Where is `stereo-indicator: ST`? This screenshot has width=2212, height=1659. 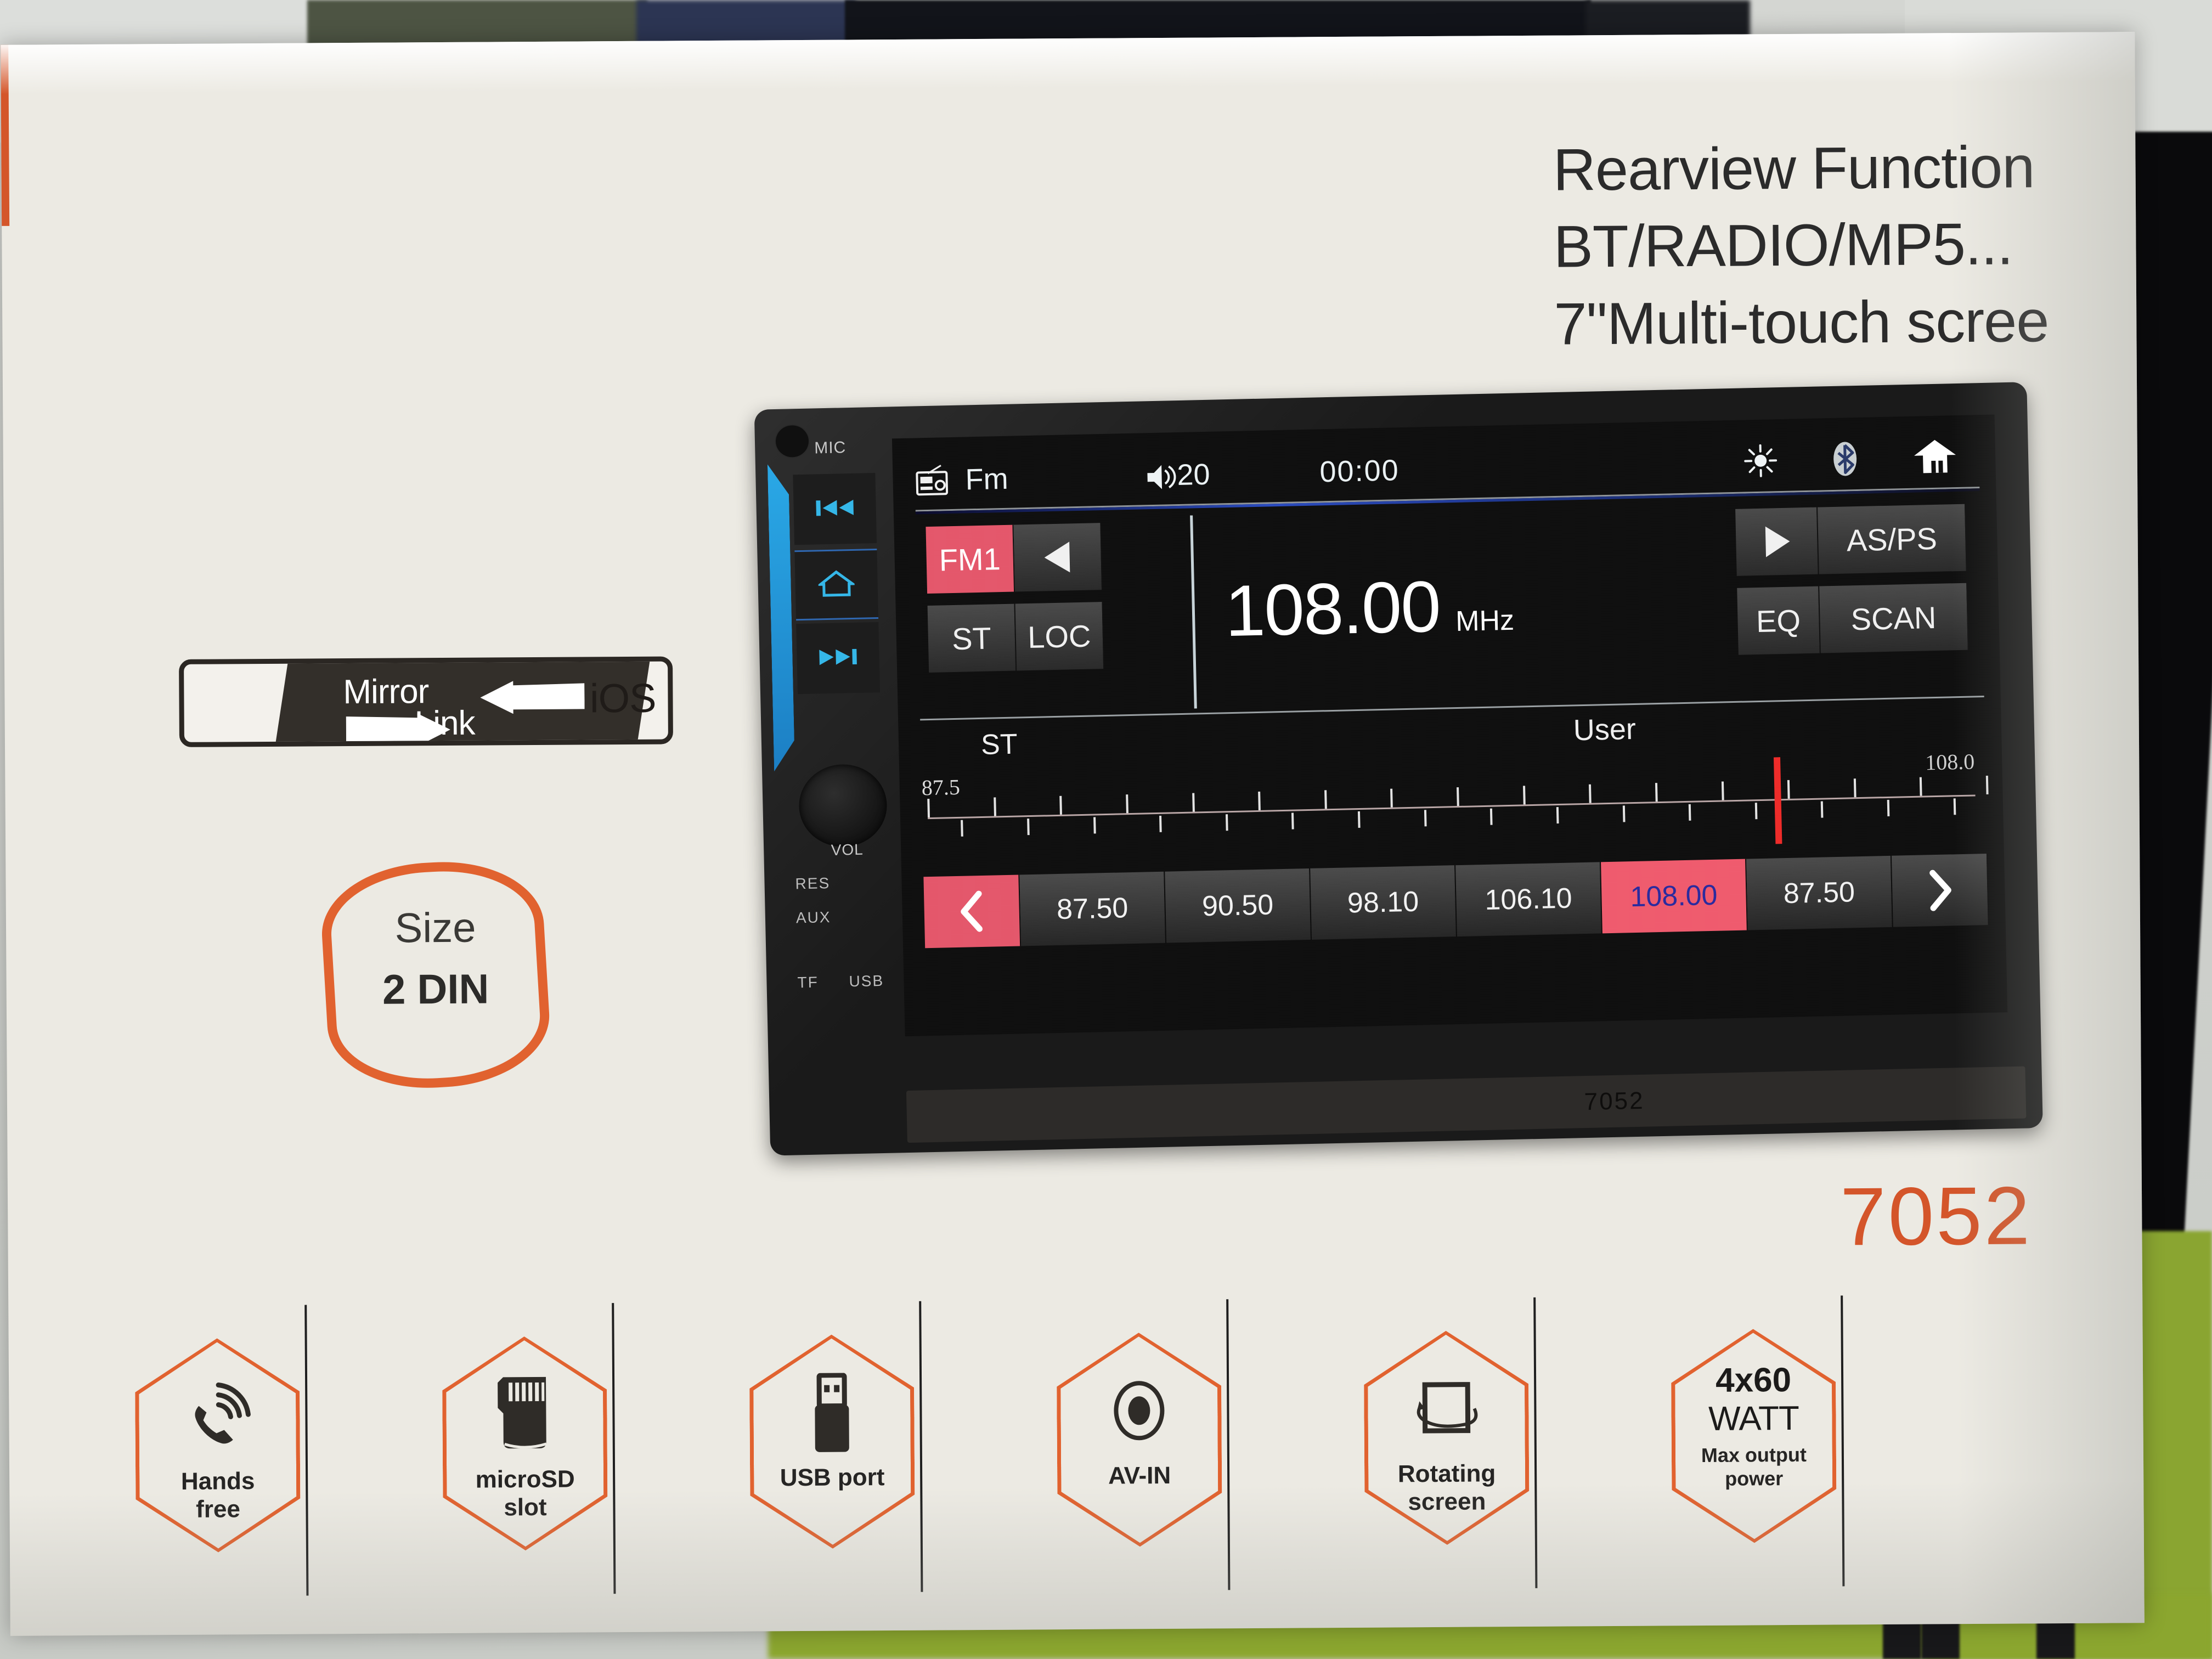 stereo-indicator: ST is located at coordinates (999, 744).